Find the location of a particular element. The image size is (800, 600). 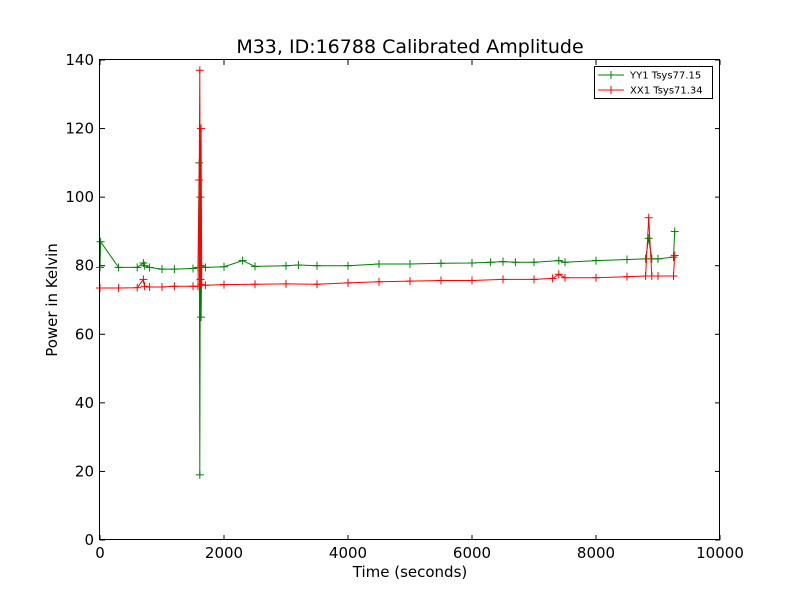

y-tick-label: 120 is located at coordinates (79, 129).